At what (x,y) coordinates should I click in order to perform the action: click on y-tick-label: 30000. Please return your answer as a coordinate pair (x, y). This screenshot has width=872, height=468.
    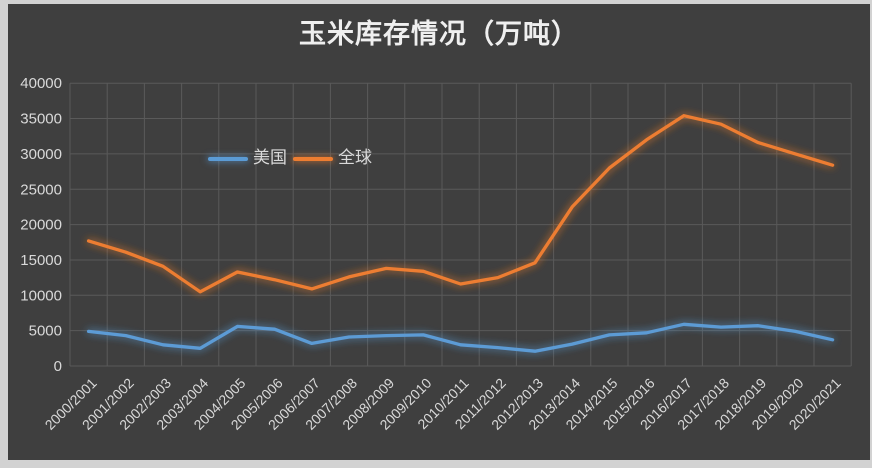
    Looking at the image, I should click on (41, 154).